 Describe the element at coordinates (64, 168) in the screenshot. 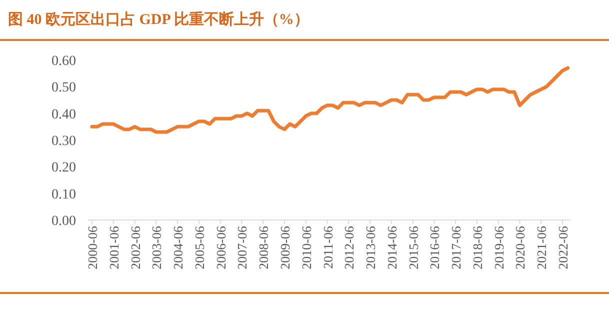

I see `y-tick-label: 0.20` at that location.